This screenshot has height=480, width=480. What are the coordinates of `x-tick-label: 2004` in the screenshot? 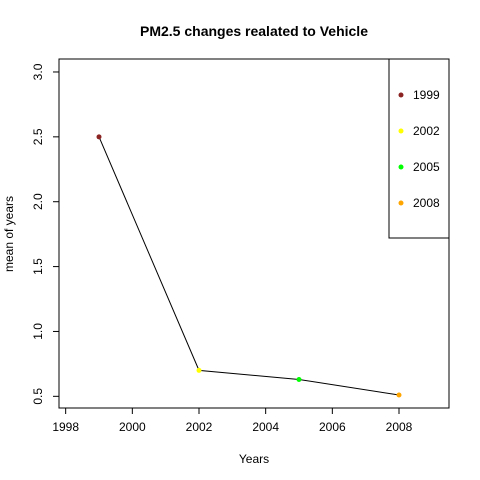 It's located at (265, 427).